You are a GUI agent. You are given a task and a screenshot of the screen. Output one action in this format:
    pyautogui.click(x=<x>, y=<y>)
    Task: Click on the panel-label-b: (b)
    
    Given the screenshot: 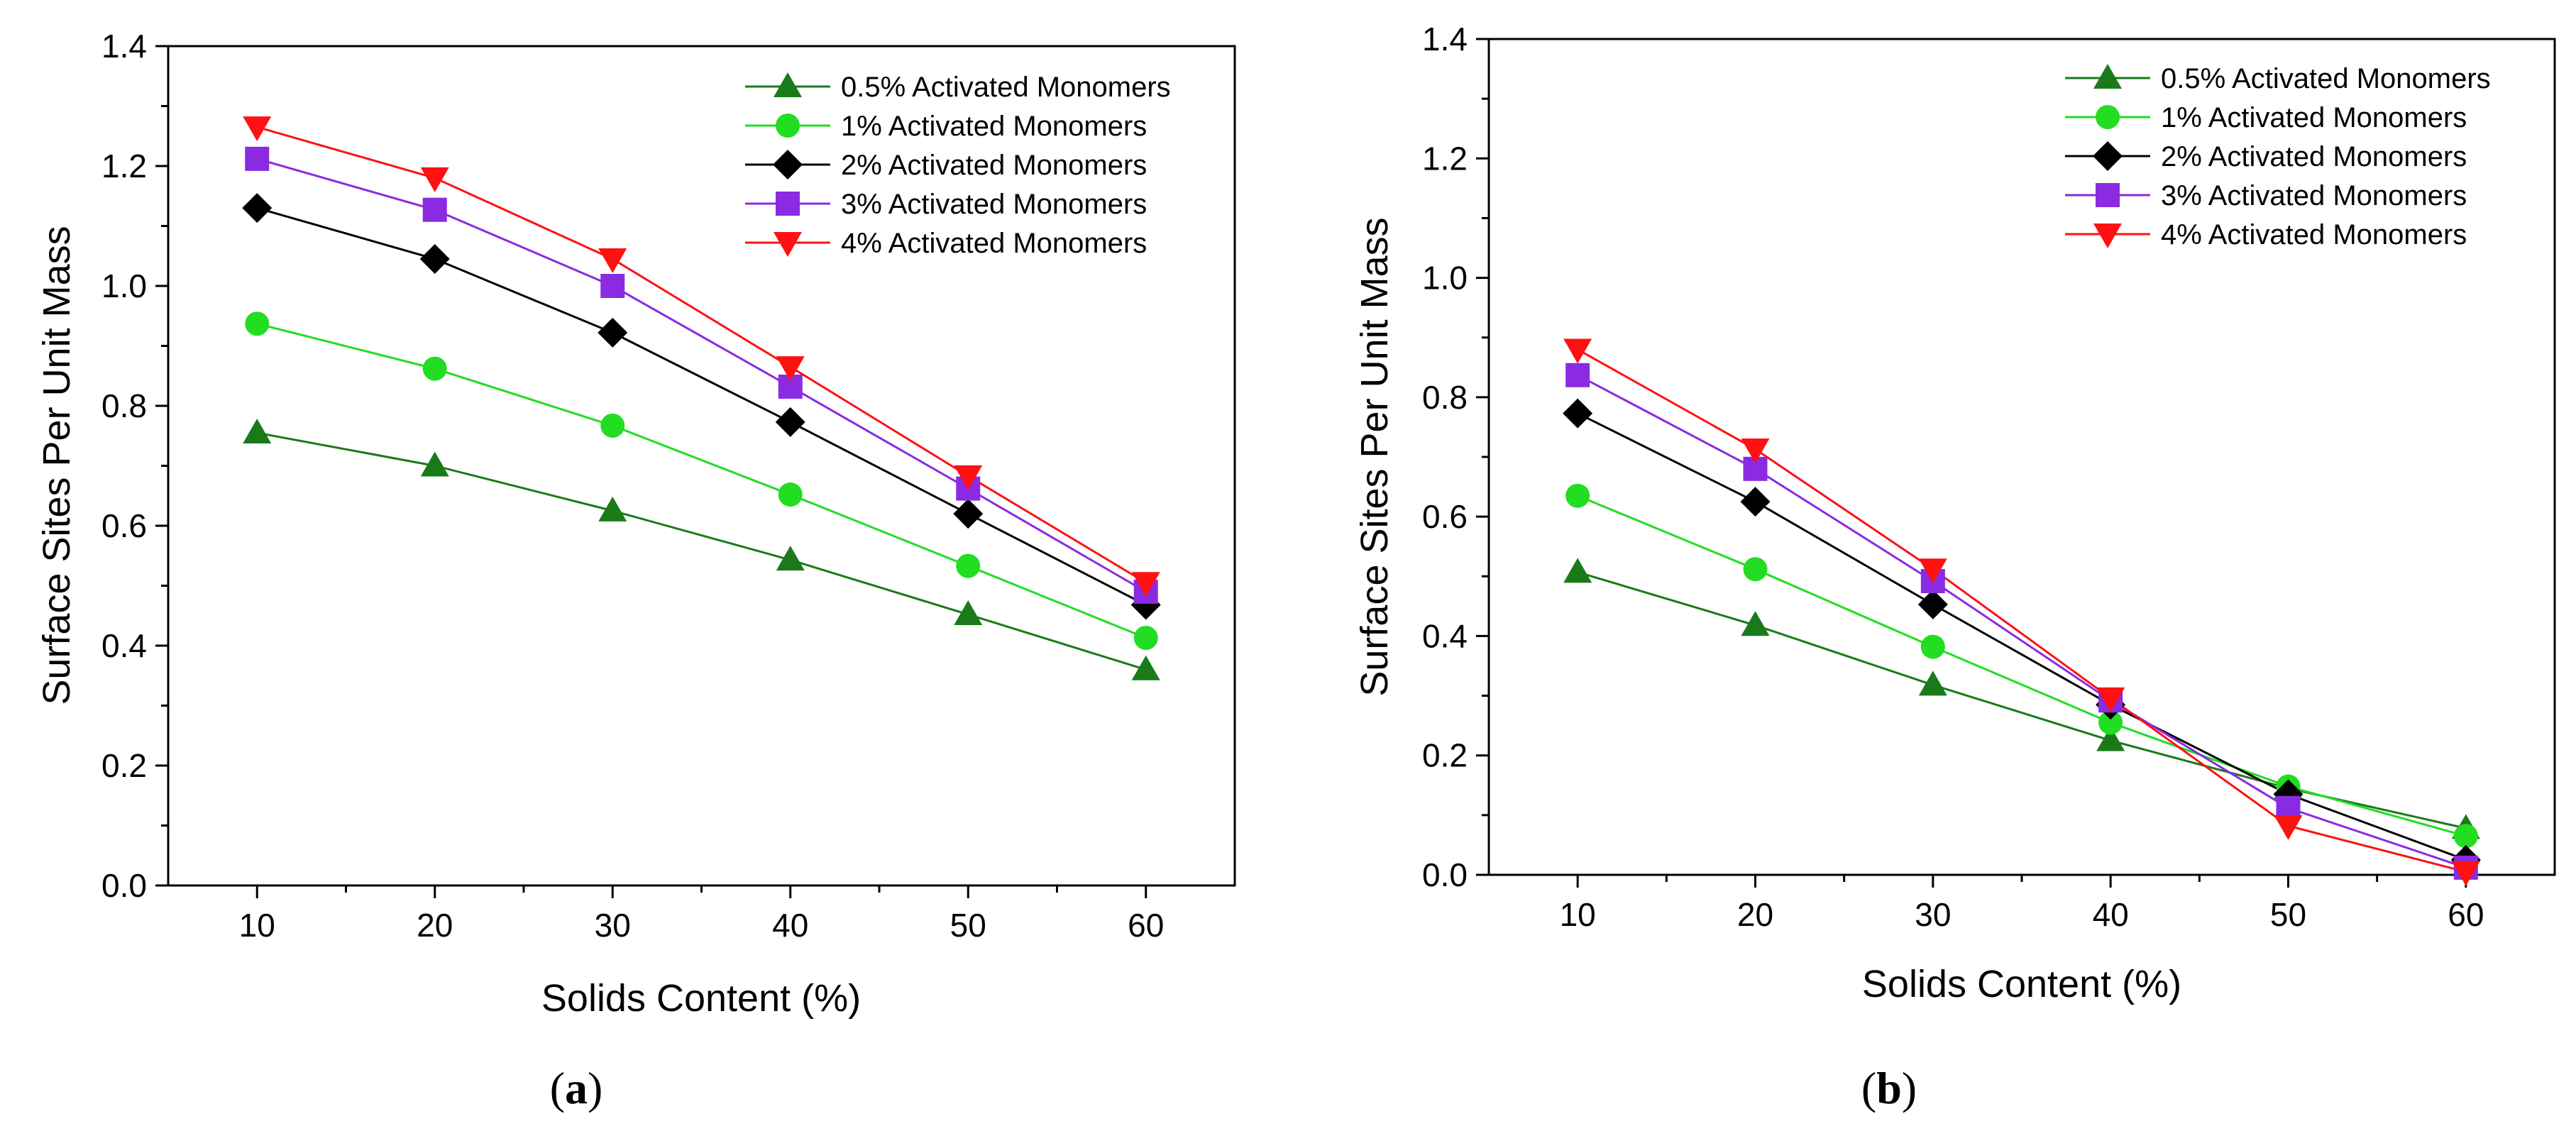 What is the action you would take?
    pyautogui.click(x=1889, y=1088)
    